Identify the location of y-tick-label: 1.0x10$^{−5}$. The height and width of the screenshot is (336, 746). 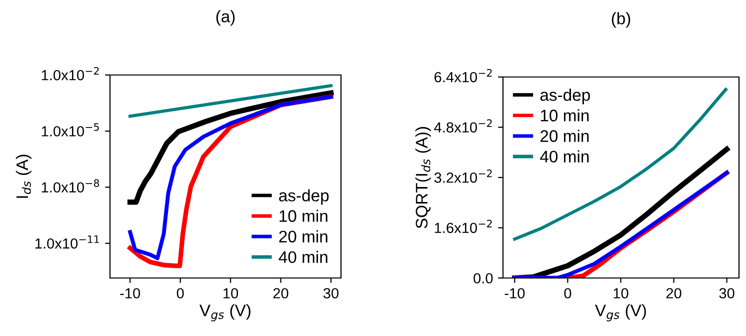
(70, 129).